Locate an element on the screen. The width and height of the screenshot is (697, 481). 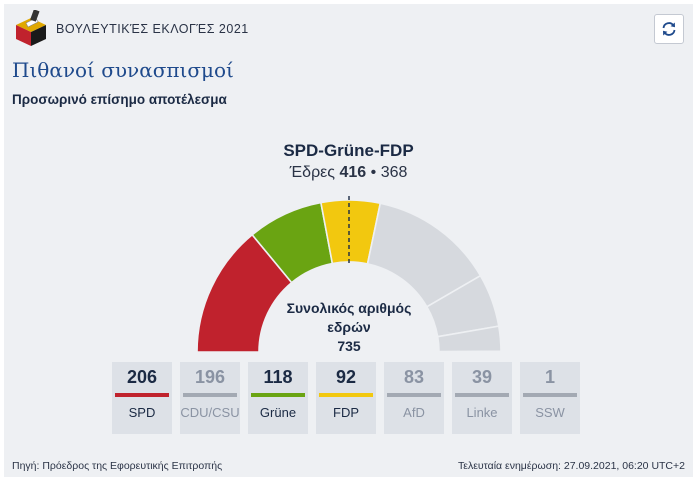
refresh-button is located at coordinates (669, 29).